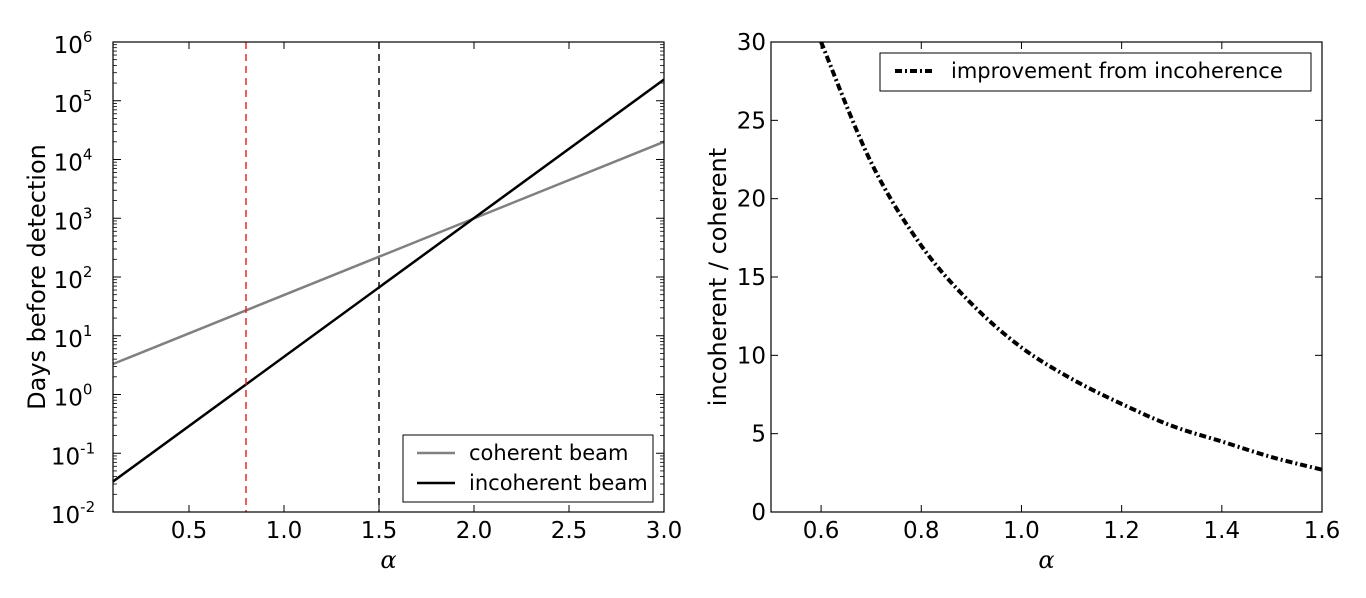  I want to click on y-axis-label: Days before detection, so click(37, 277).